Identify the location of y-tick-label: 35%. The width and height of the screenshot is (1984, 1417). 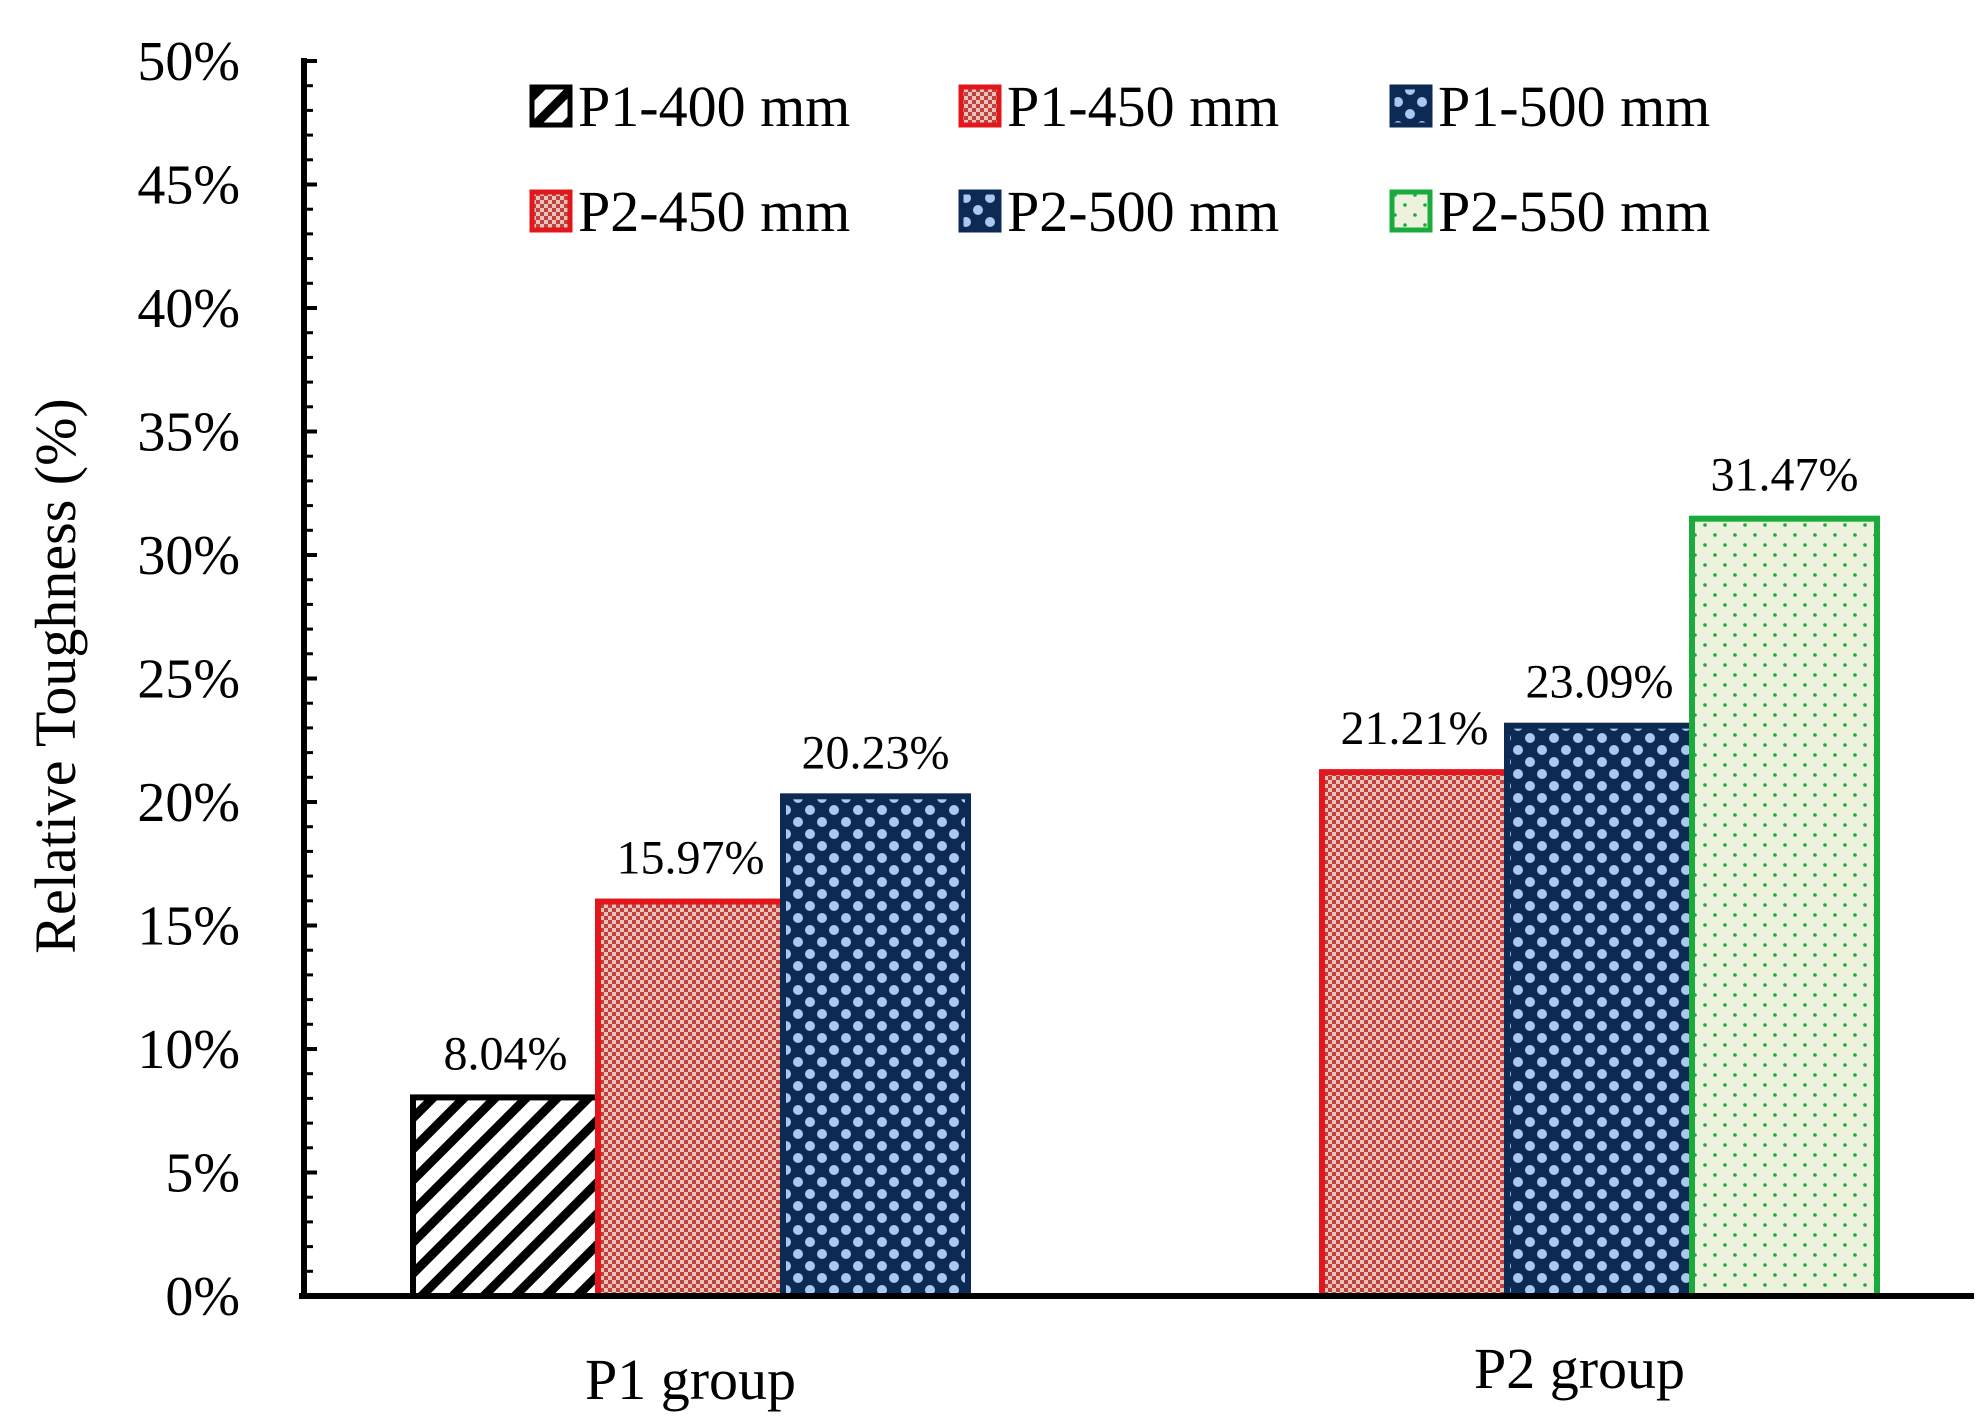
(188, 433).